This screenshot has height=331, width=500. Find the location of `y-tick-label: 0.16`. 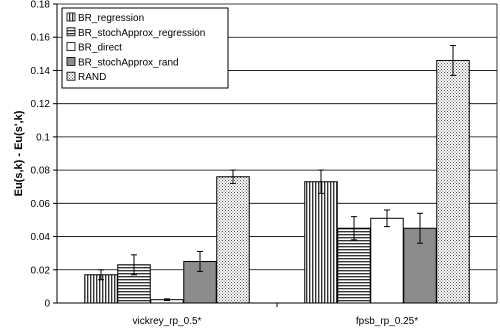

y-tick-label: 0.16 is located at coordinates (41, 38).